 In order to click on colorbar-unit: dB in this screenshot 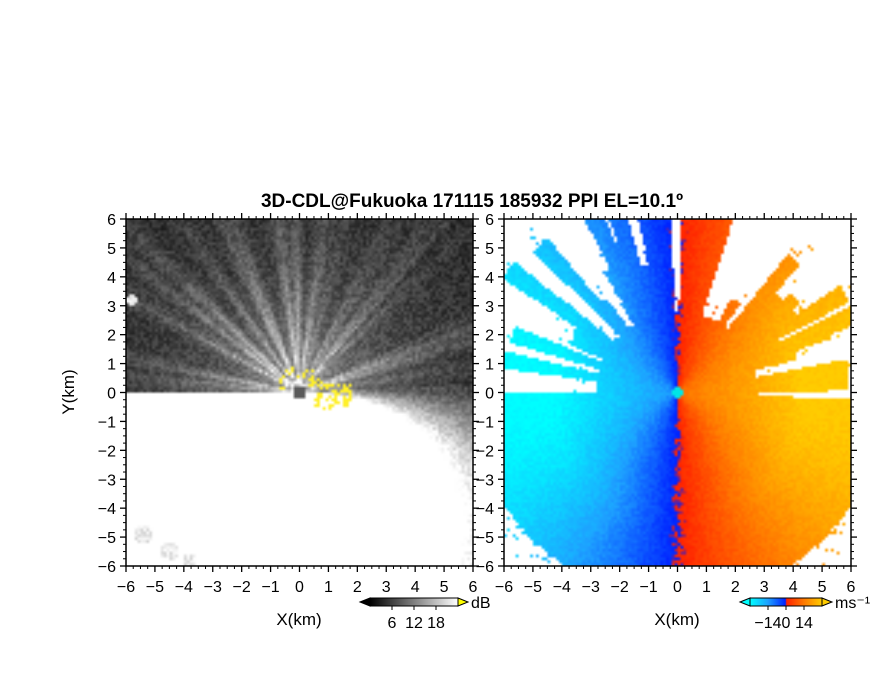, I will do `click(481, 603)`.